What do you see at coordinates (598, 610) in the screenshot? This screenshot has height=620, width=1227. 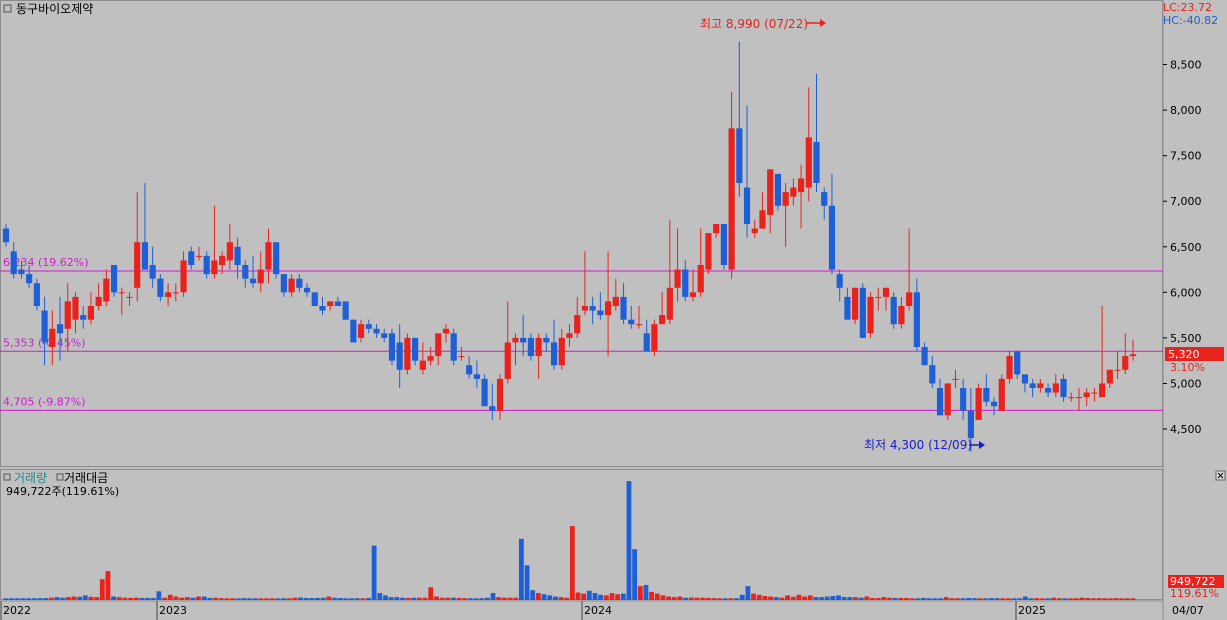 I see `x-tick-label: 2024` at bounding box center [598, 610].